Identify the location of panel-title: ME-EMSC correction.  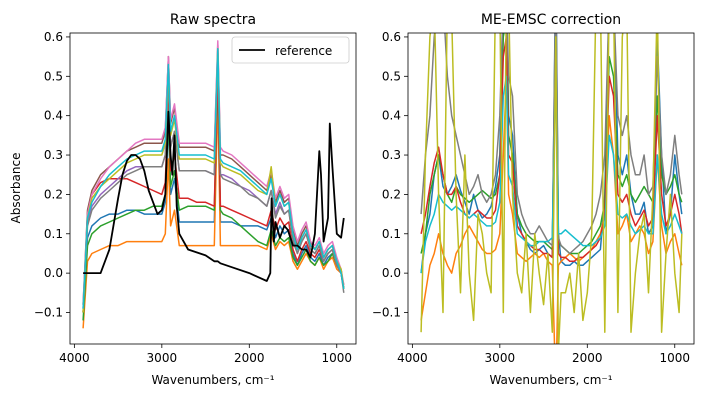
(551, 20).